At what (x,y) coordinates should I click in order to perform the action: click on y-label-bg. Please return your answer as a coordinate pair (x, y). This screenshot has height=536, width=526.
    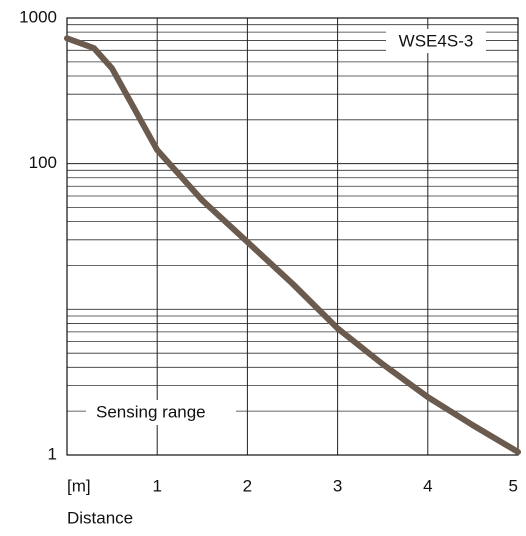
    Looking at the image, I should click on (161, 412).